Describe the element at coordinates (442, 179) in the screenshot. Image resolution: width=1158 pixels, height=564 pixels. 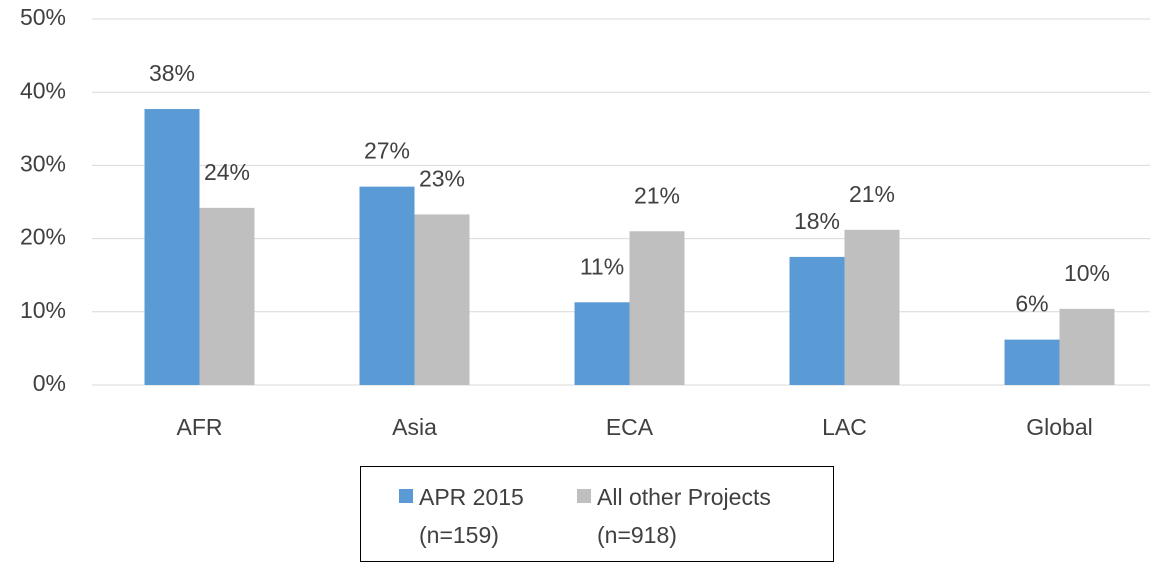
I see `data-label: 23%` at that location.